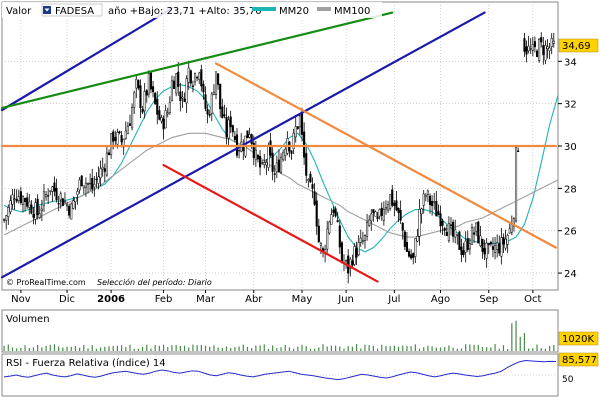 This screenshot has width=600, height=404. I want to click on volume-label: Volumen, so click(28, 319).